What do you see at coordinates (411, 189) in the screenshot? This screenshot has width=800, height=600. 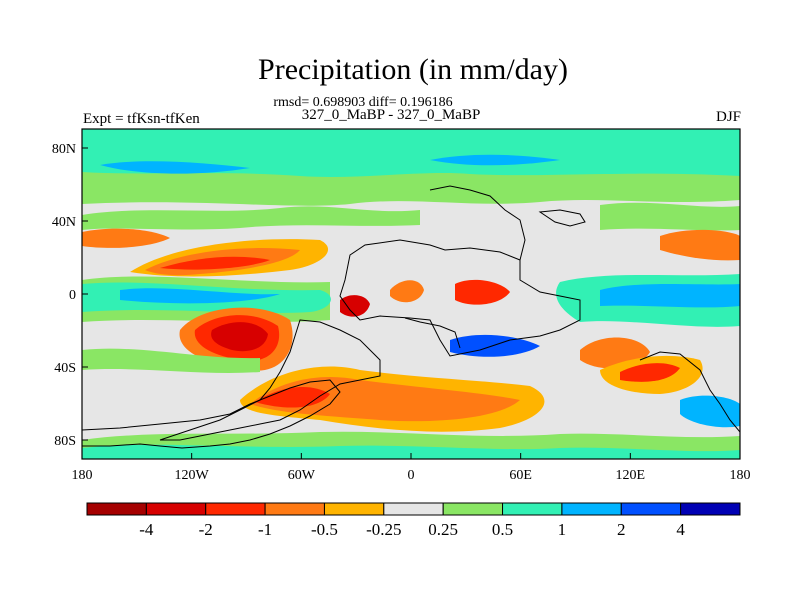 I see `field-north-green` at bounding box center [411, 189].